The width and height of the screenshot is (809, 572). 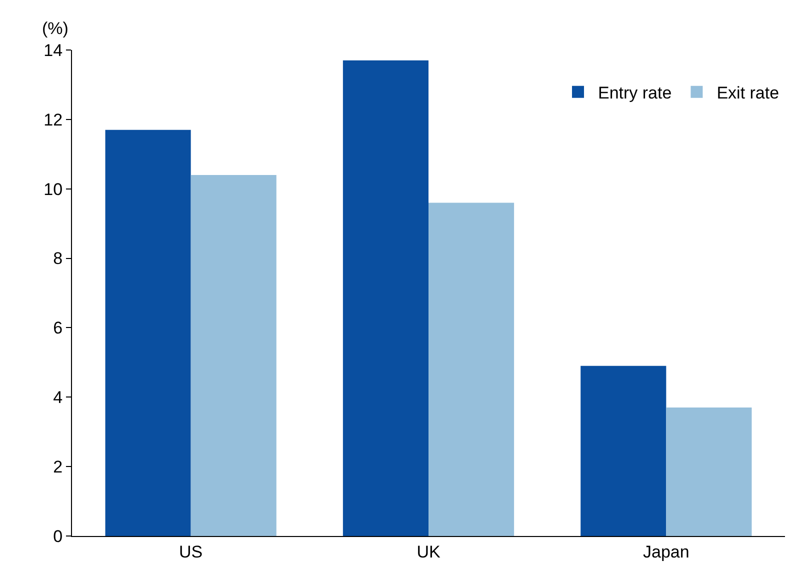 I want to click on legend-label: Exit rate, so click(x=748, y=92).